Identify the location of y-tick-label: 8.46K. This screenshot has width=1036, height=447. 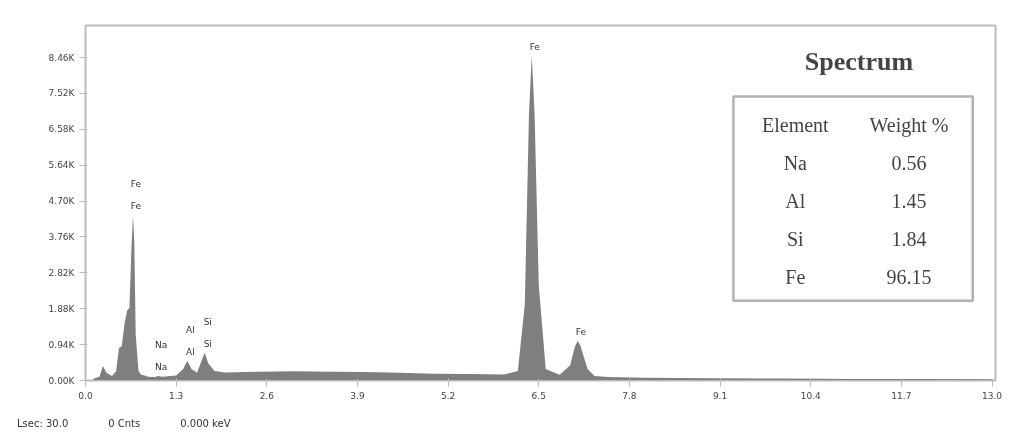
(62, 57).